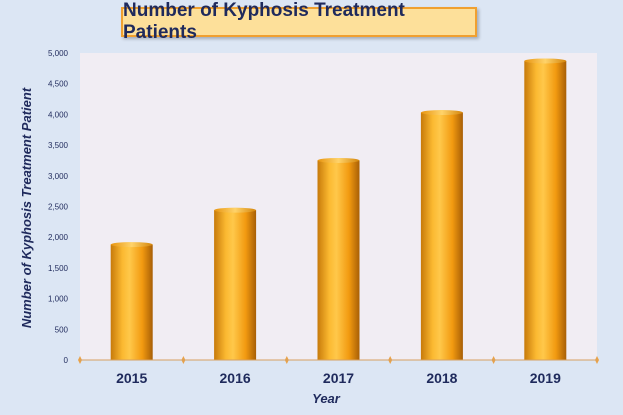 Image resolution: width=623 pixels, height=415 pixels. What do you see at coordinates (235, 285) in the screenshot?
I see `bar-2016` at bounding box center [235, 285].